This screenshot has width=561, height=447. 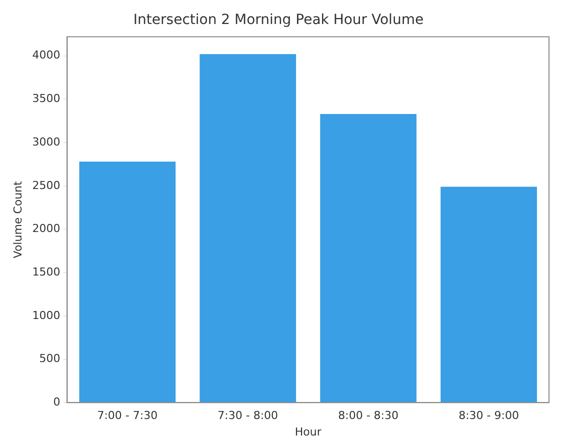 I want to click on y-tick-label: 2500, so click(x=46, y=185).